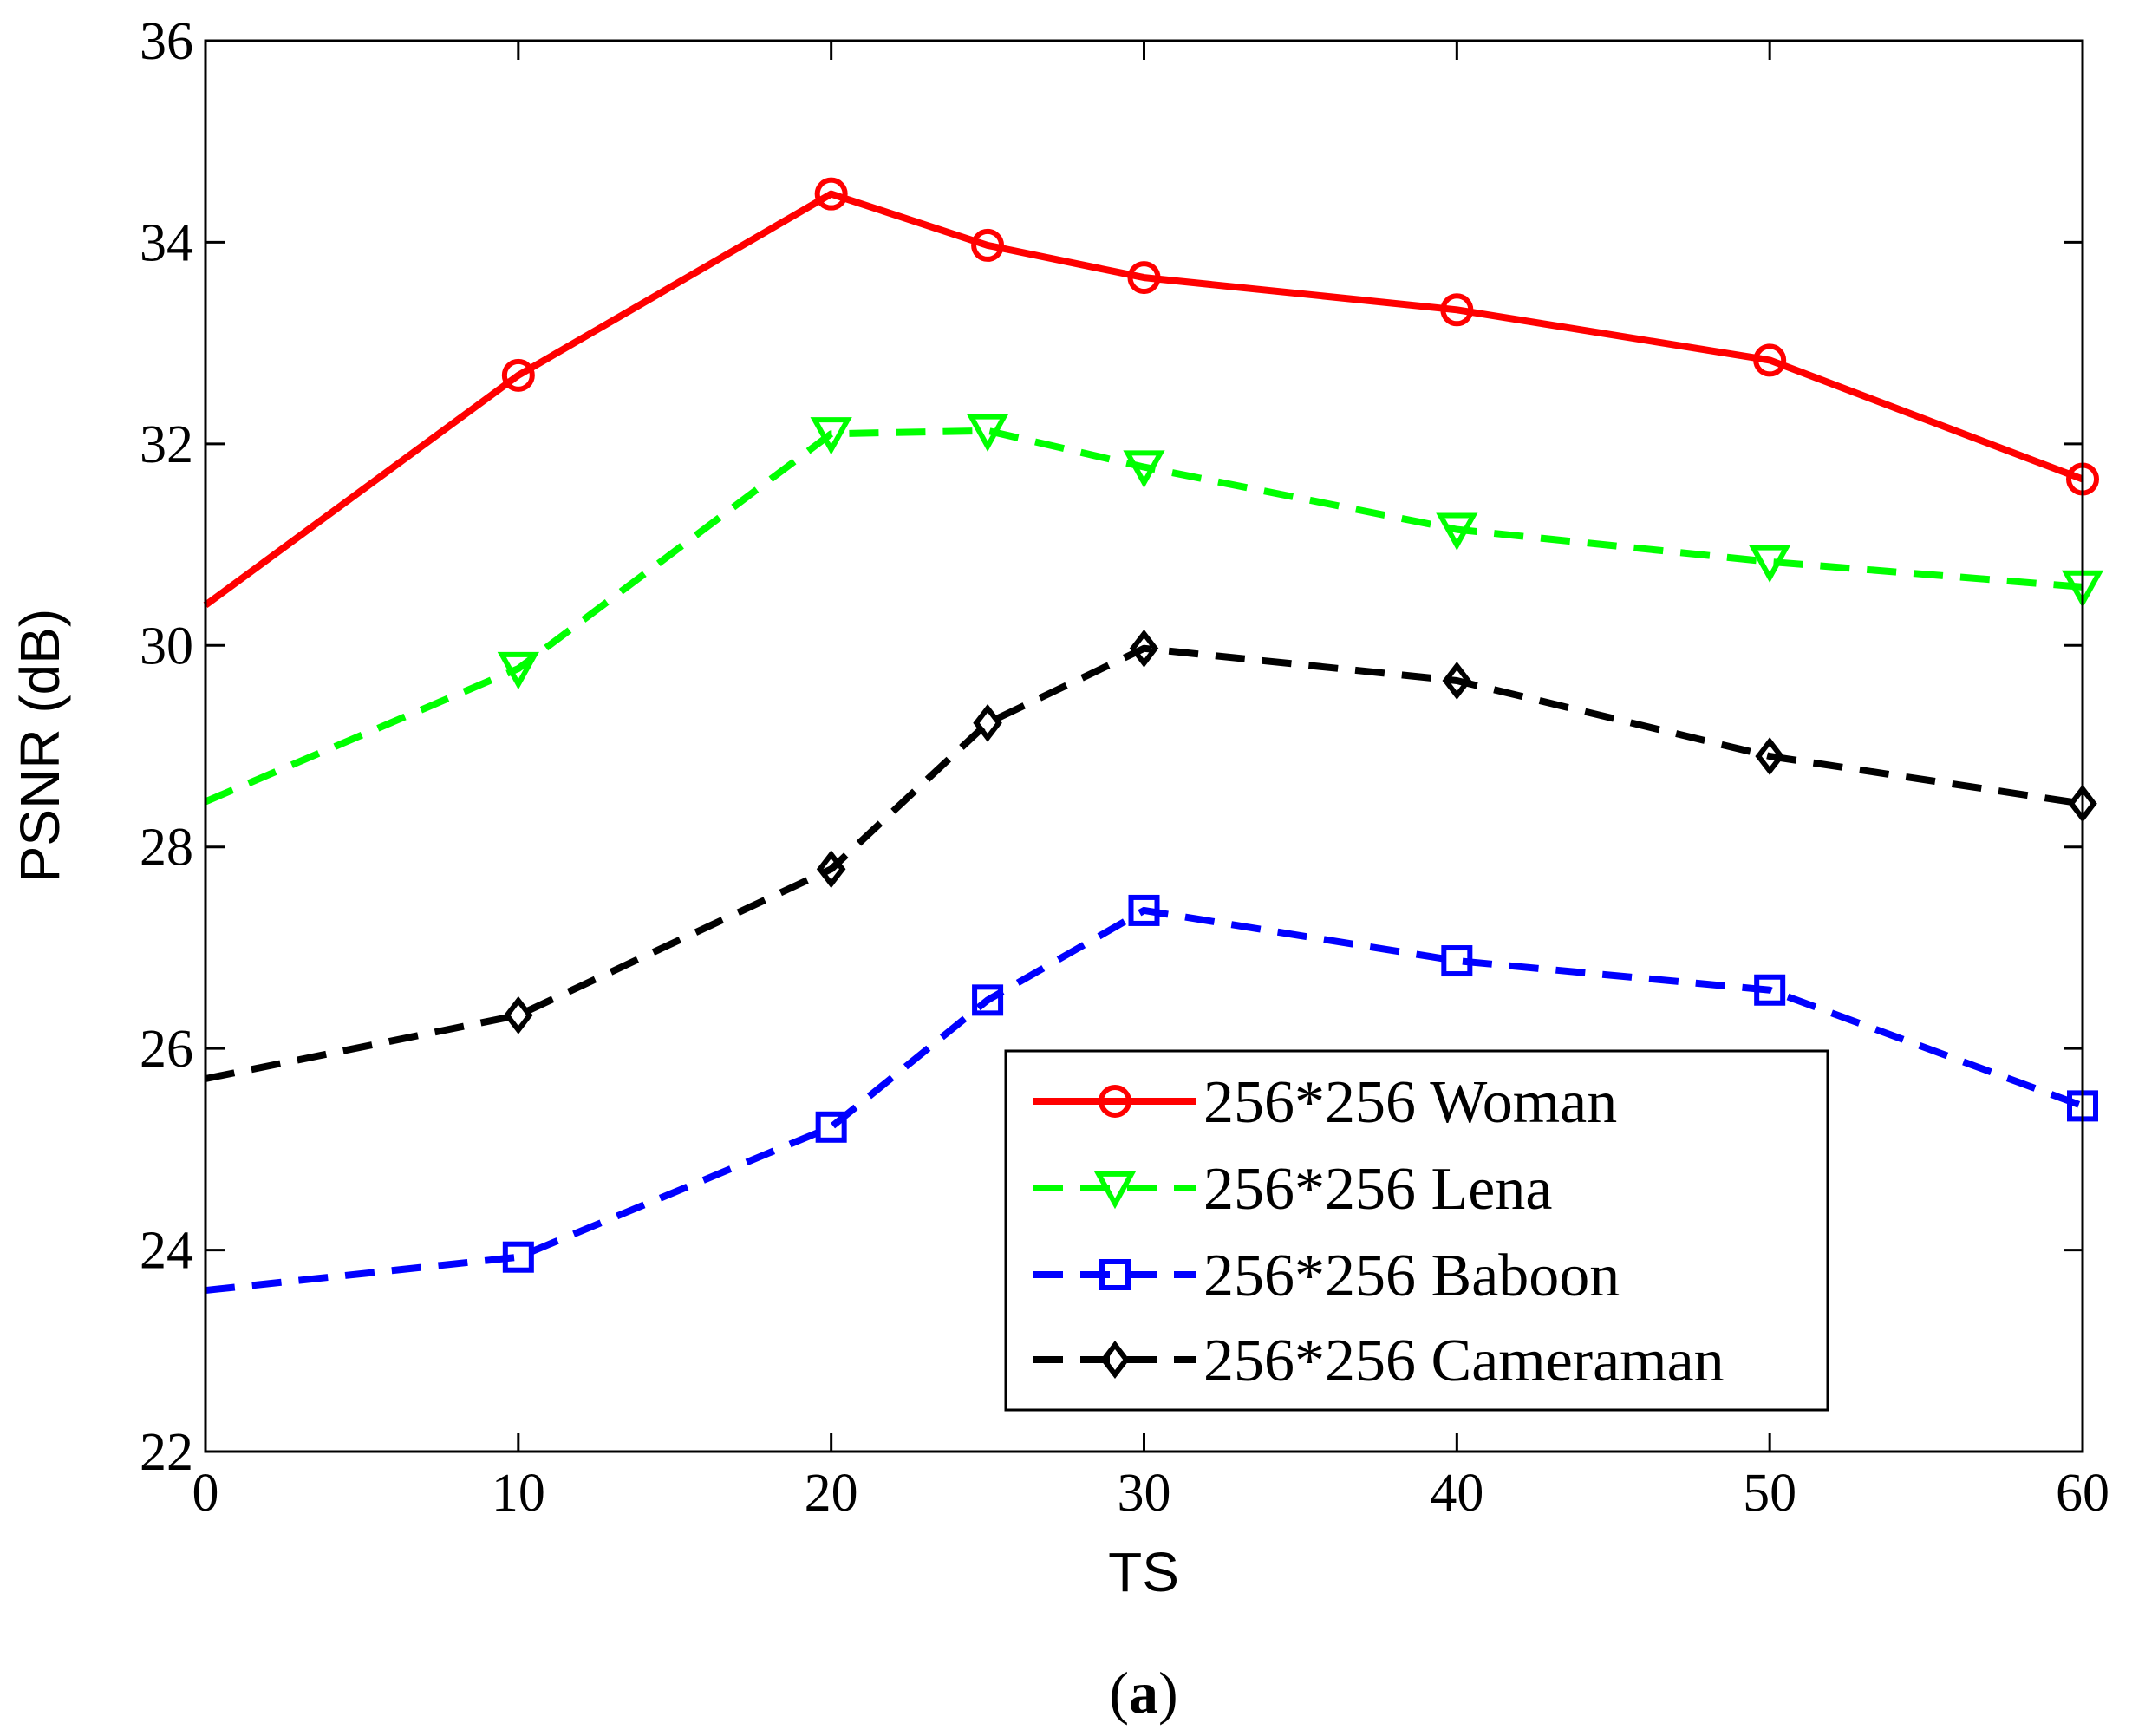 The image size is (2132, 1736). I want to click on caption-letter: a, so click(1143, 1693).